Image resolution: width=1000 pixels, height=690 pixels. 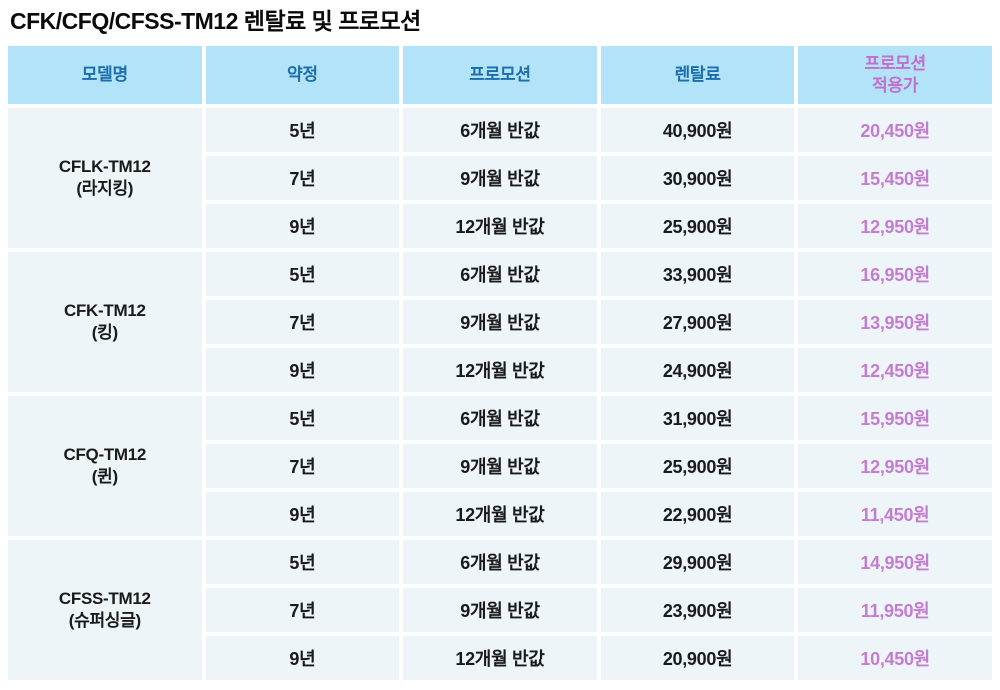 I want to click on model-name: CFQ-TM12, so click(x=105, y=454).